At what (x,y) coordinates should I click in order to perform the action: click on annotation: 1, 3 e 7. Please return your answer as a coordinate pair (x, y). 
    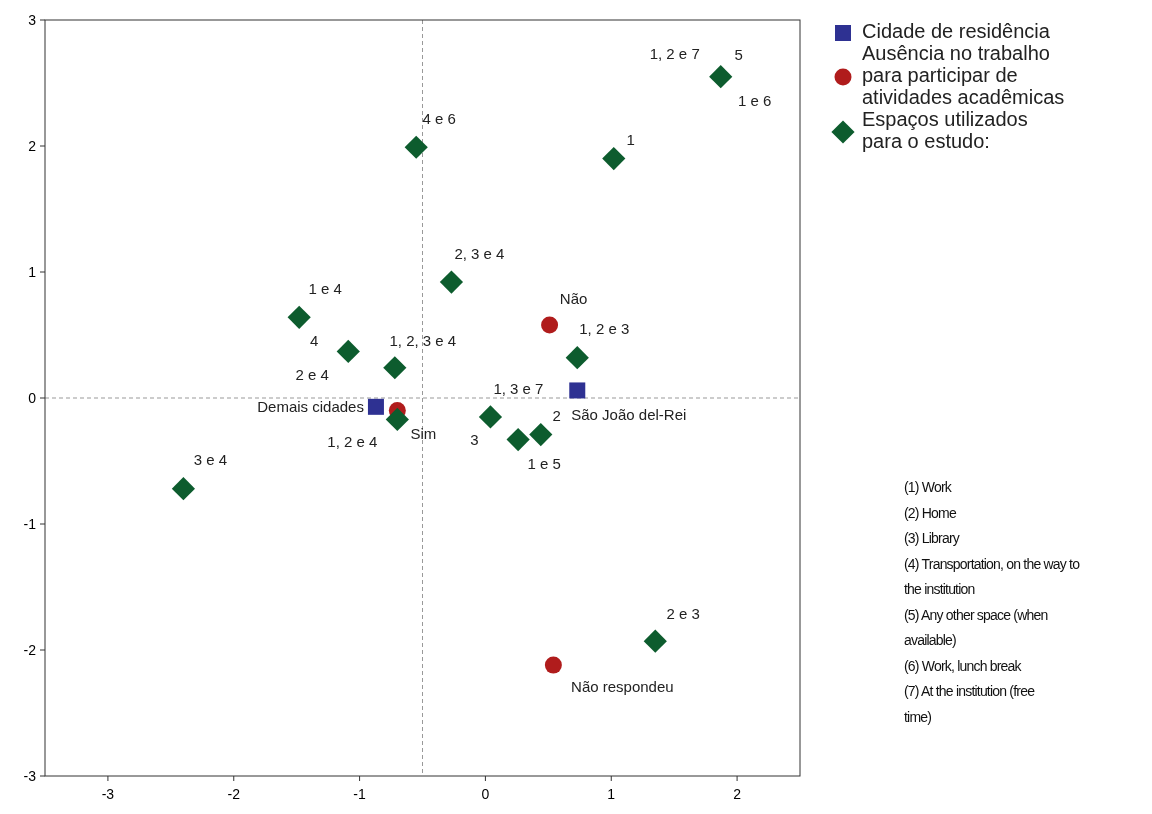
    Looking at the image, I should click on (518, 388).